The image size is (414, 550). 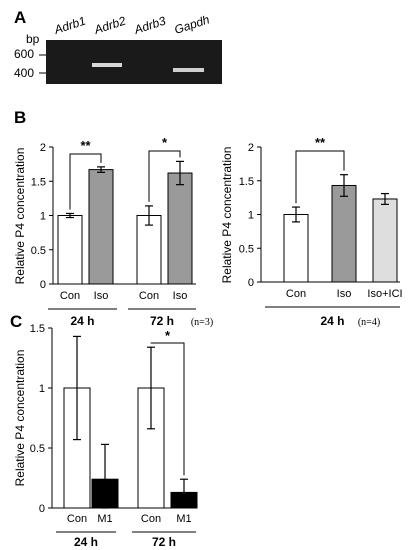 What do you see at coordinates (20, 17) in the screenshot?
I see `panel-a-label: A` at bounding box center [20, 17].